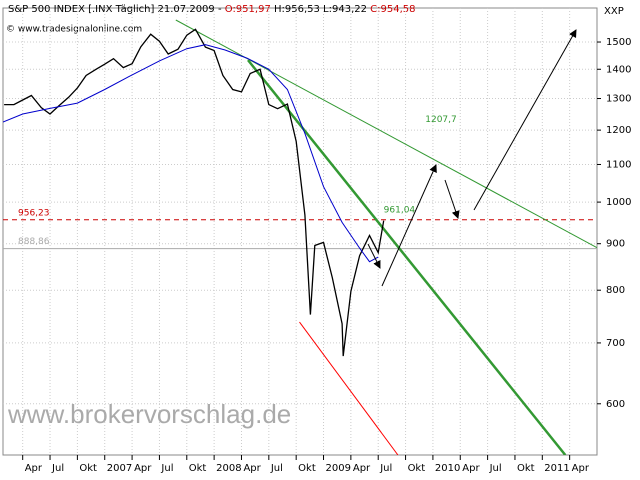 The height and width of the screenshot is (480, 640). Describe the element at coordinates (618, 99) in the screenshot. I see `y-tick-label: 1300` at that location.